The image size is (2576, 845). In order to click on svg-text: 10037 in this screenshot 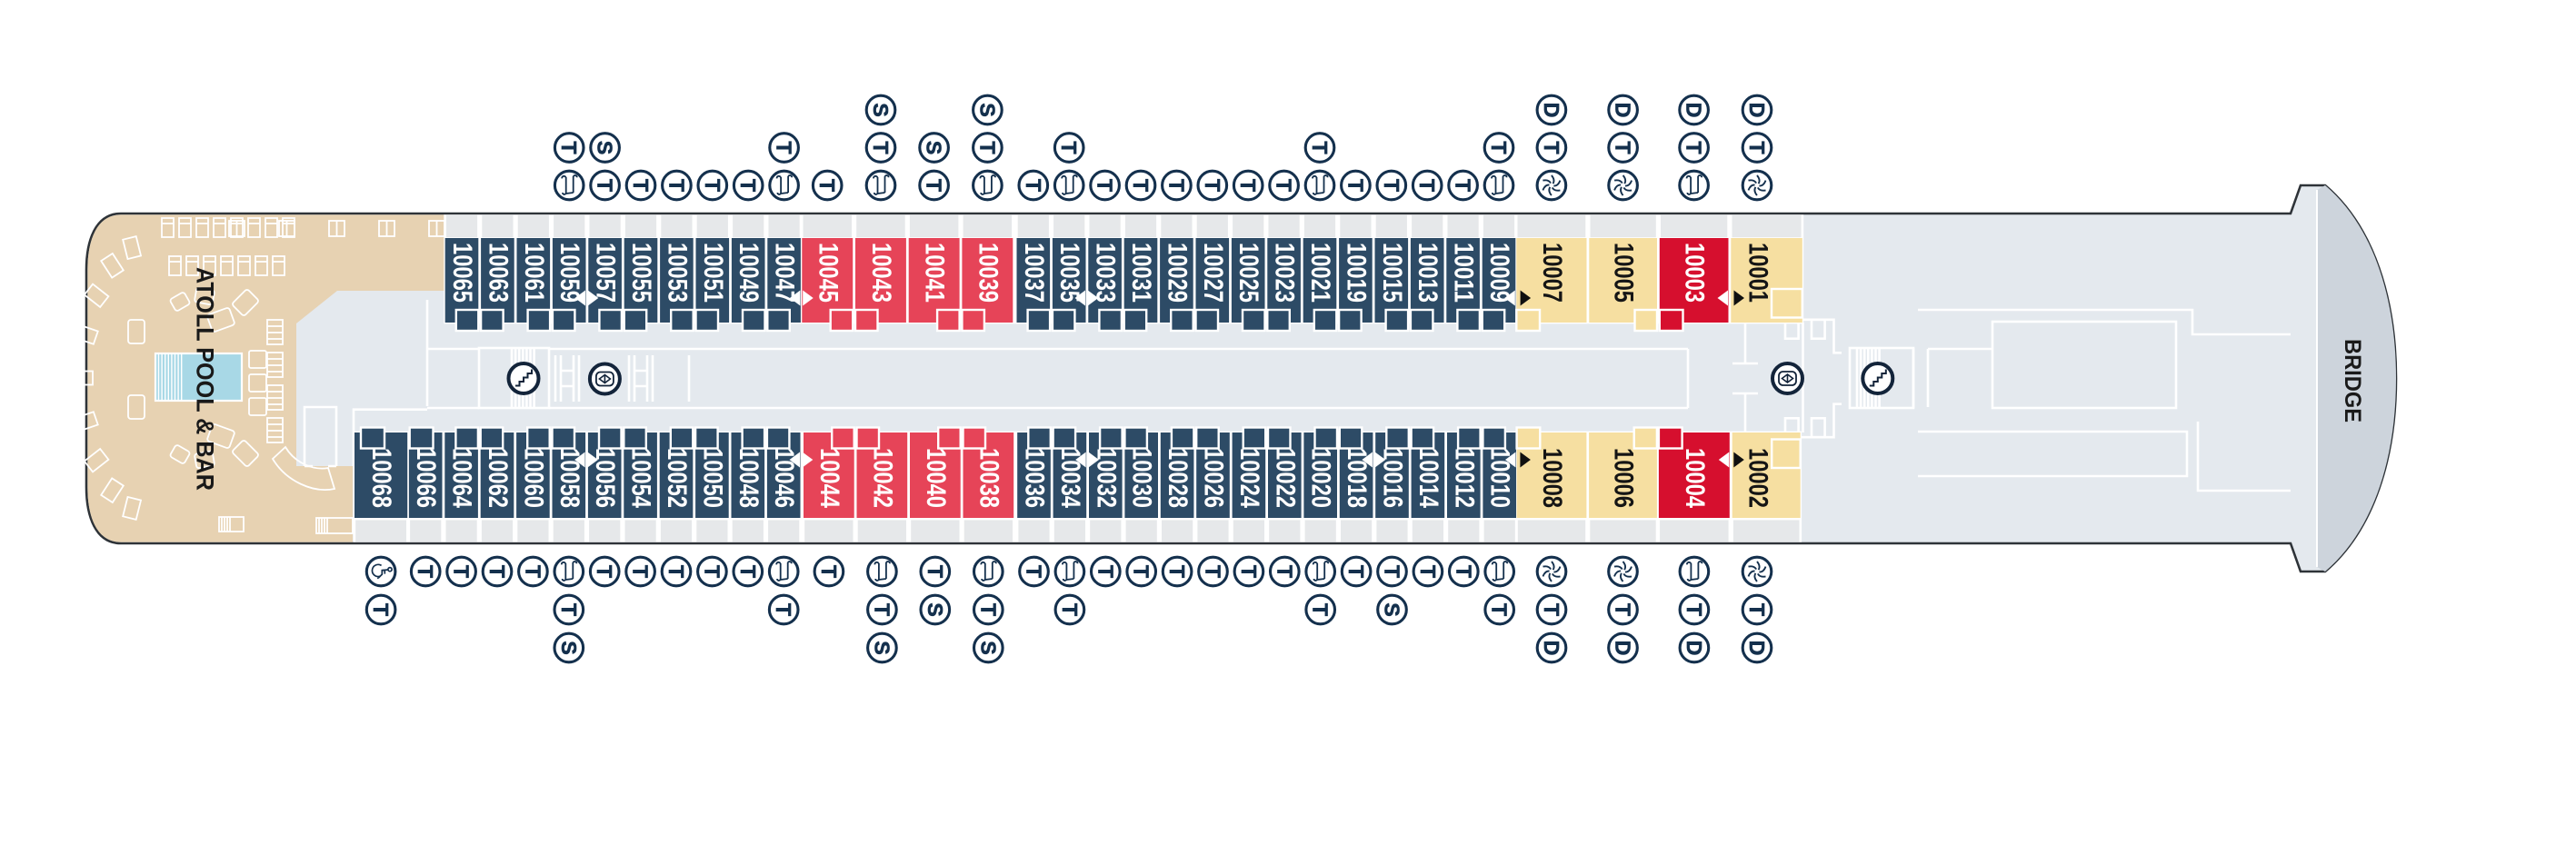, I will do `click(1034, 273)`.